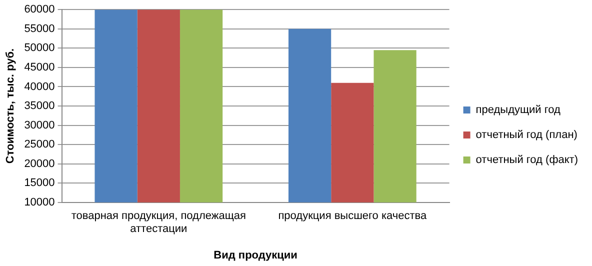 Image resolution: width=592 pixels, height=266 pixels. Describe the element at coordinates (39, 67) in the screenshot. I see `y-tick-label: 45000` at that location.